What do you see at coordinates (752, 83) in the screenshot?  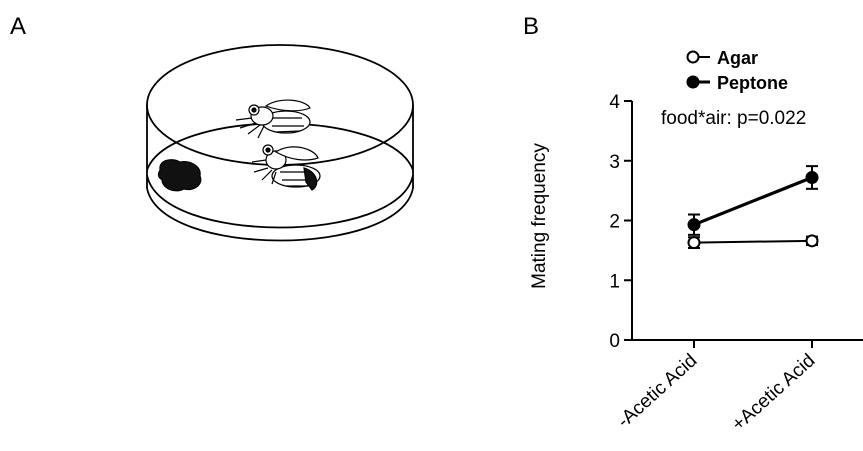 I see `legend-label: Peptone` at bounding box center [752, 83].